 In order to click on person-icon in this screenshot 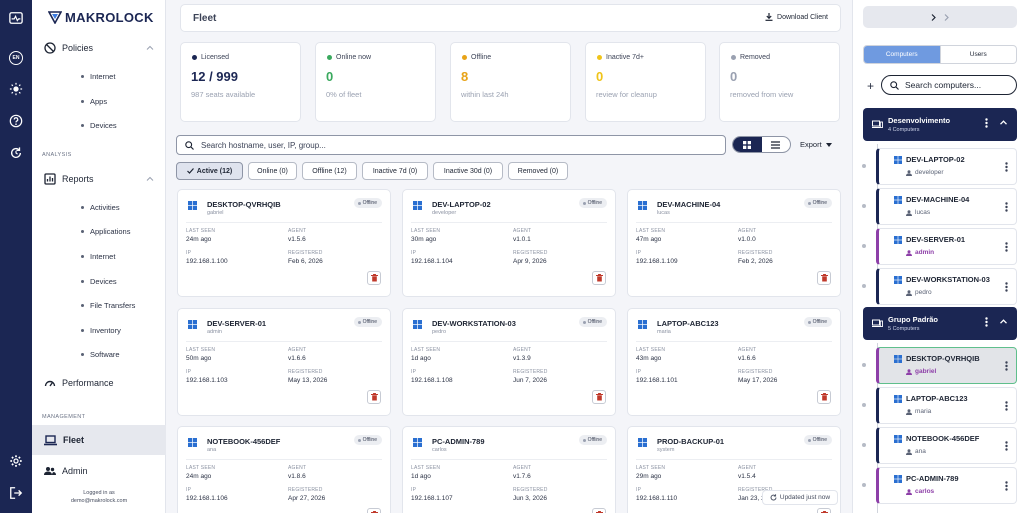, I will do `click(909, 292)`.